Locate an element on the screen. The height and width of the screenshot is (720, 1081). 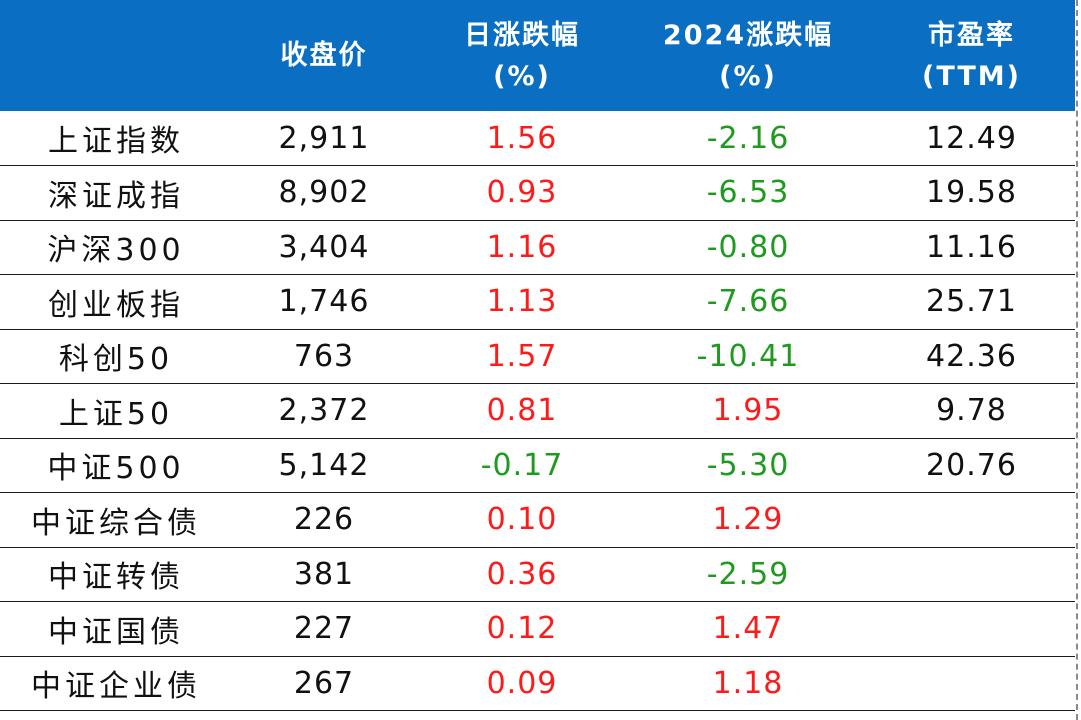
table-row: 深证成指 8,902 0.93 -6.53 19.58 is located at coordinates (537, 193).